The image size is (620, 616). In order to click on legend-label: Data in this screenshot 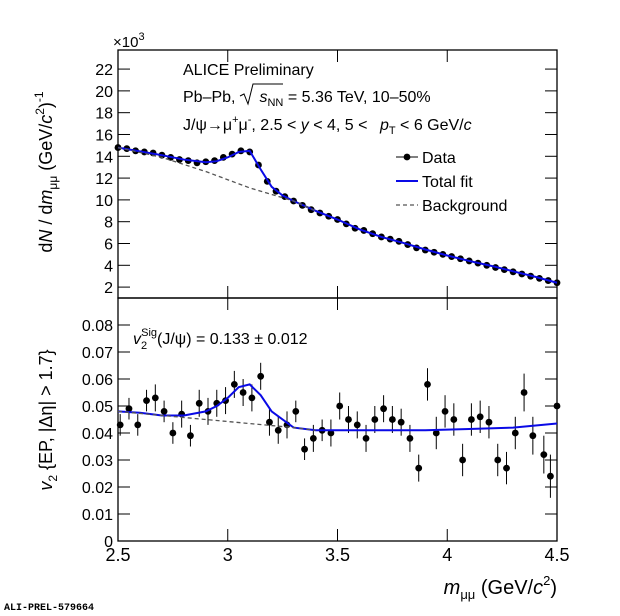, I will do `click(439, 158)`.